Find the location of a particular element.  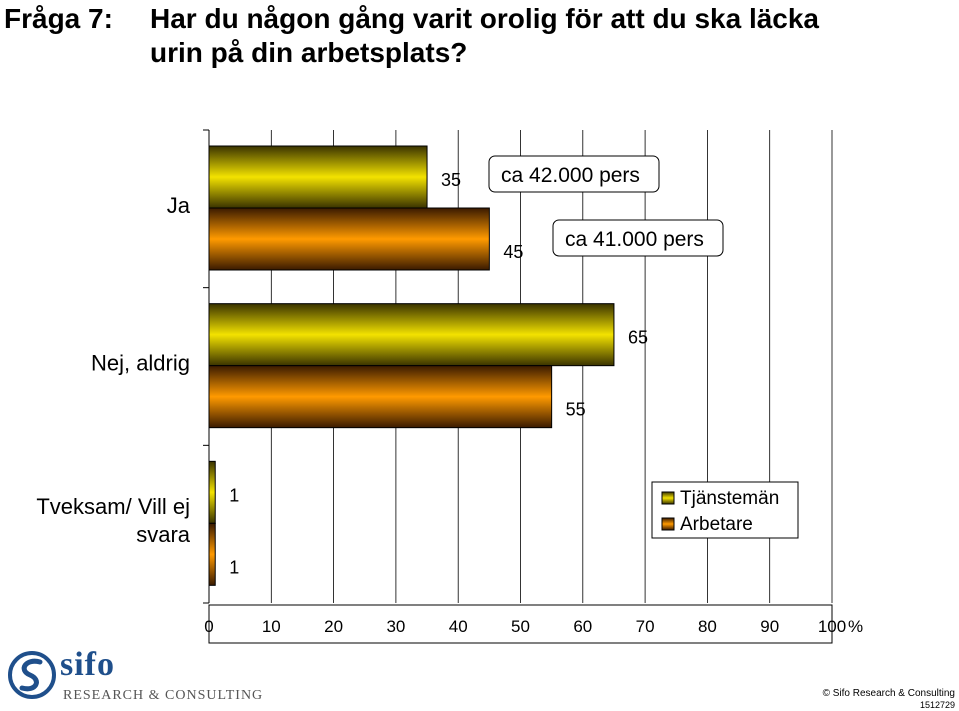

x-tick-label-100: 100 is located at coordinates (832, 626).